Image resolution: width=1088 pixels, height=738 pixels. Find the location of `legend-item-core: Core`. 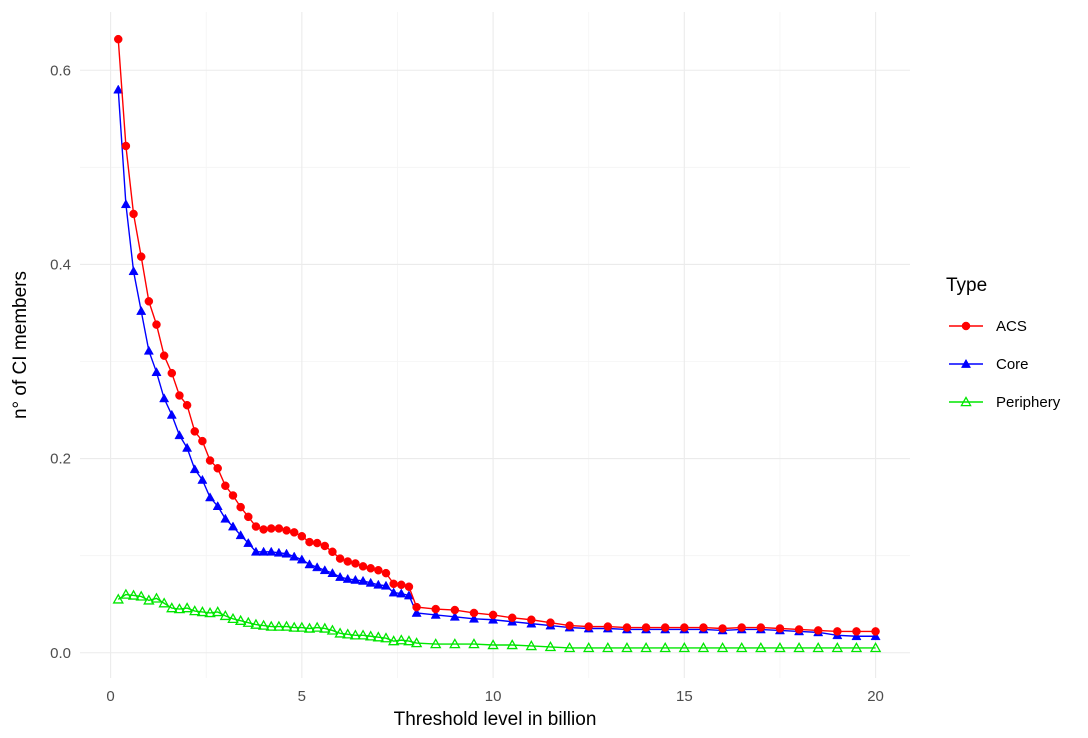

legend-item-core: Core is located at coordinates (989, 364).